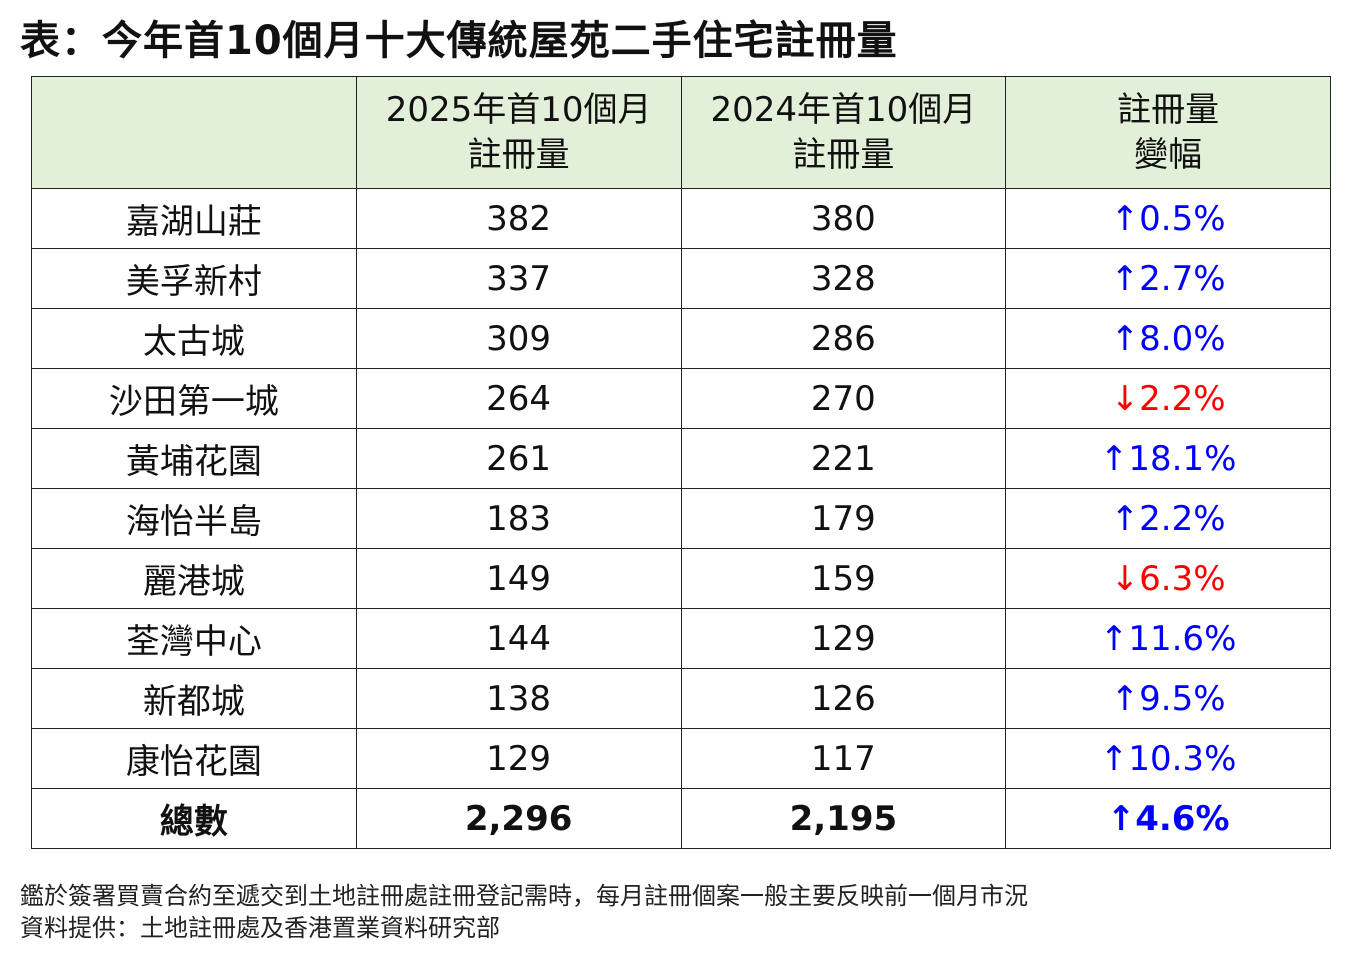  I want to click on table-row: 嘉湖山莊 382 380 ↑0.5%, so click(681, 218).